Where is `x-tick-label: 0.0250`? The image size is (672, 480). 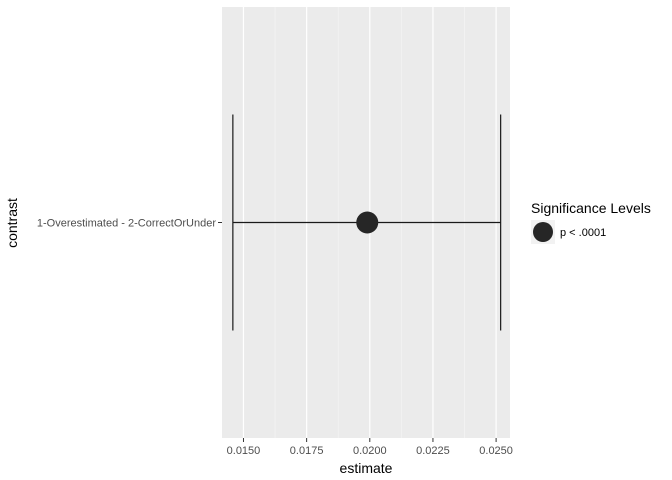
x-tick-label: 0.0250 is located at coordinates (496, 451).